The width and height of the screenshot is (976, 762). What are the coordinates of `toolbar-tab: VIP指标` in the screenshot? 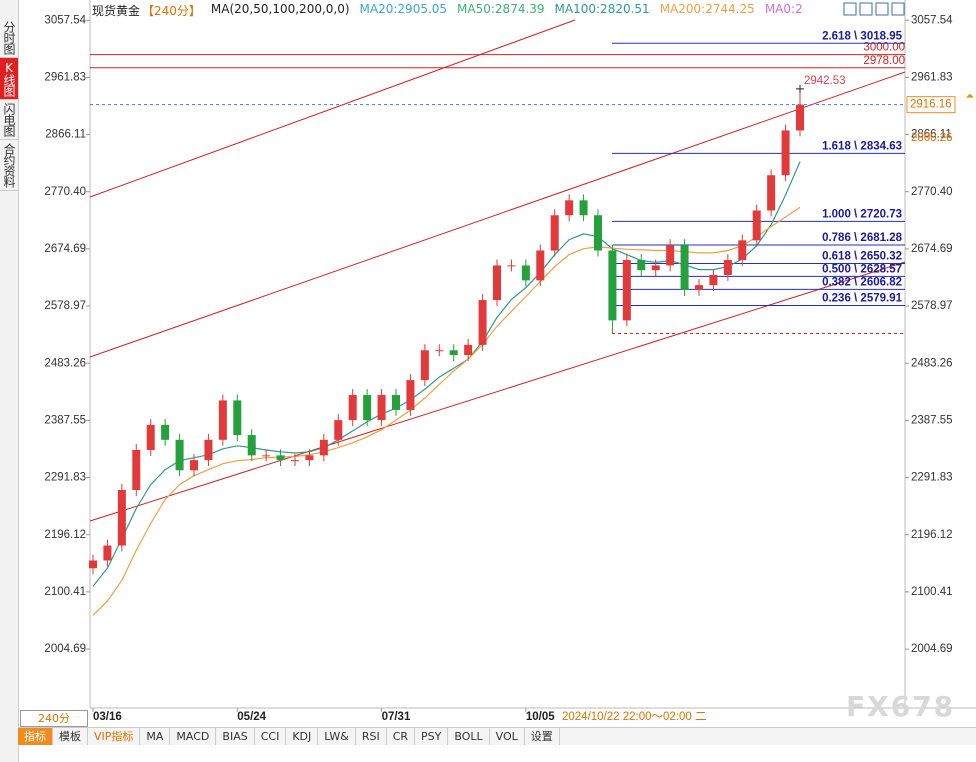 It's located at (114, 736).